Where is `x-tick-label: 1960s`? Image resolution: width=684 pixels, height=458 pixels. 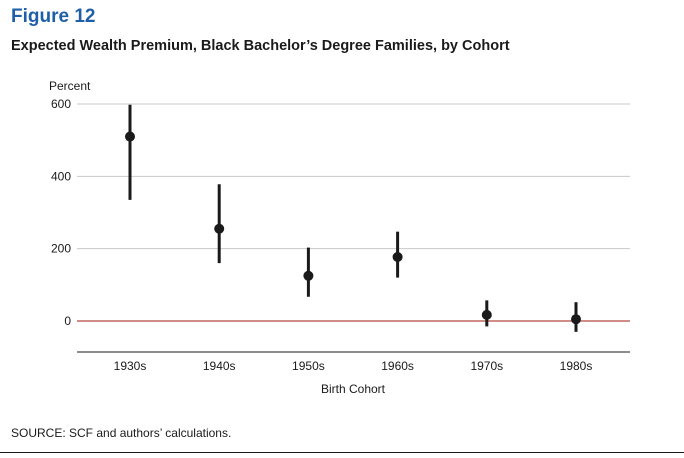 x-tick-label: 1960s is located at coordinates (397, 366).